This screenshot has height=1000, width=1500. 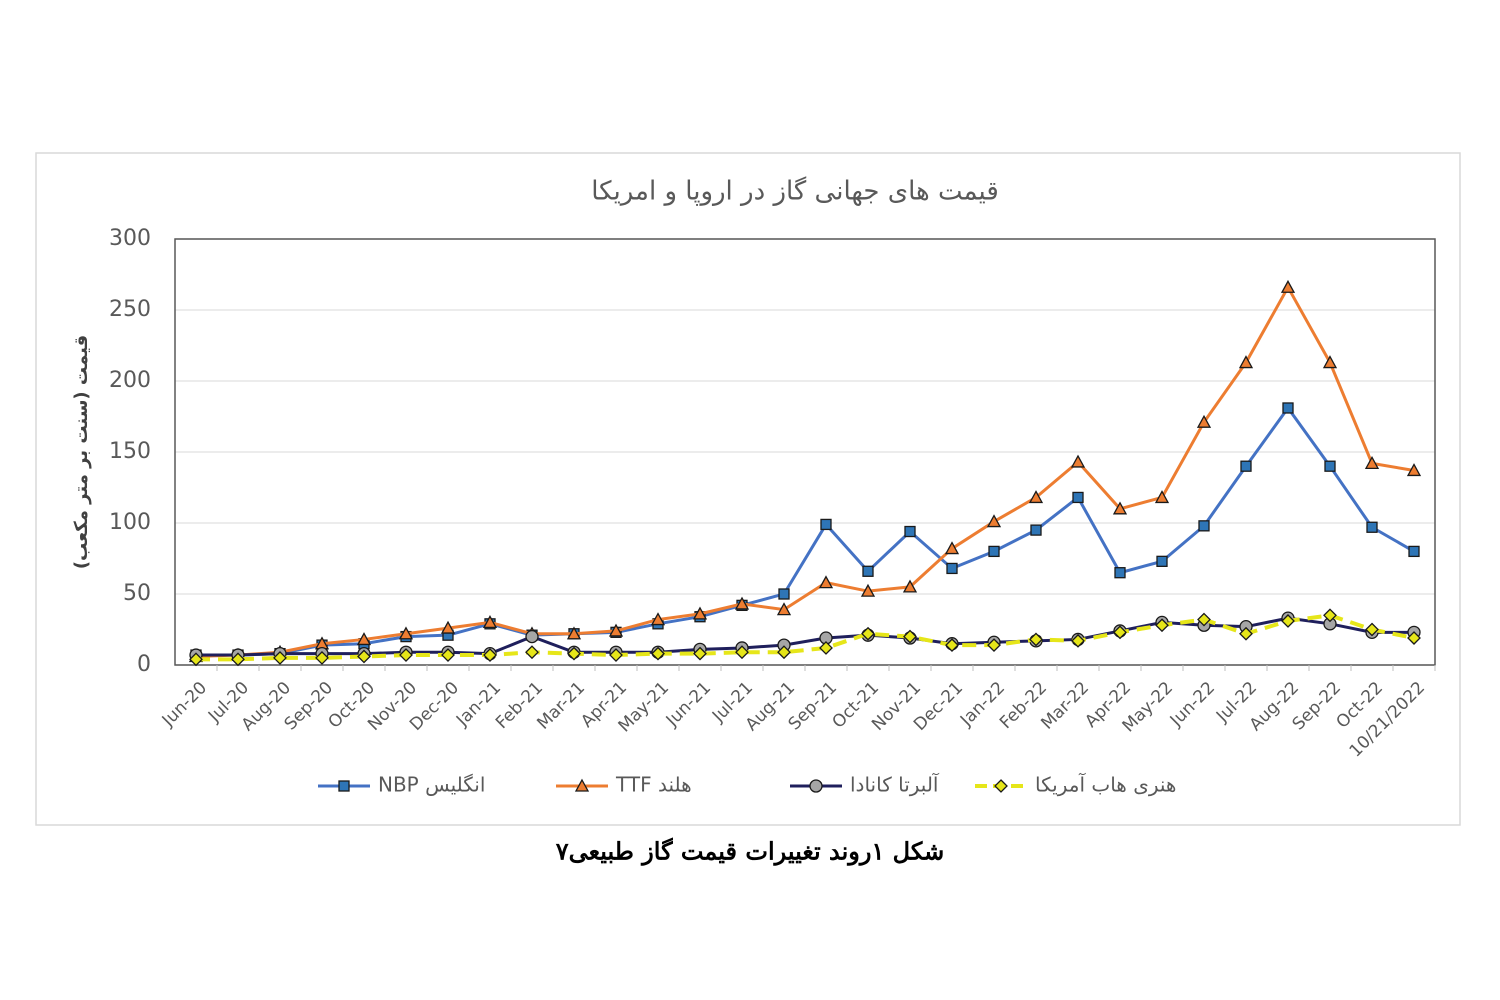 What do you see at coordinates (130, 451) in the screenshot?
I see `y-tick-label: 150` at bounding box center [130, 451].